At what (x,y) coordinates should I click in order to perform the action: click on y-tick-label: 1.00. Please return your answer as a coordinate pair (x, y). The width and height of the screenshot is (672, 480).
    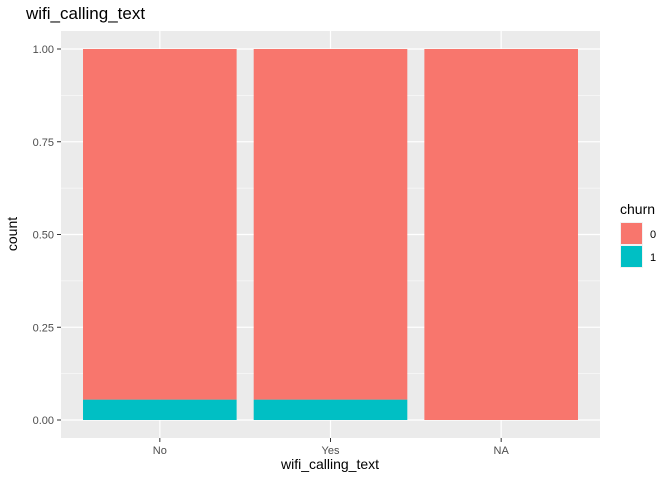
    Looking at the image, I should click on (43, 50).